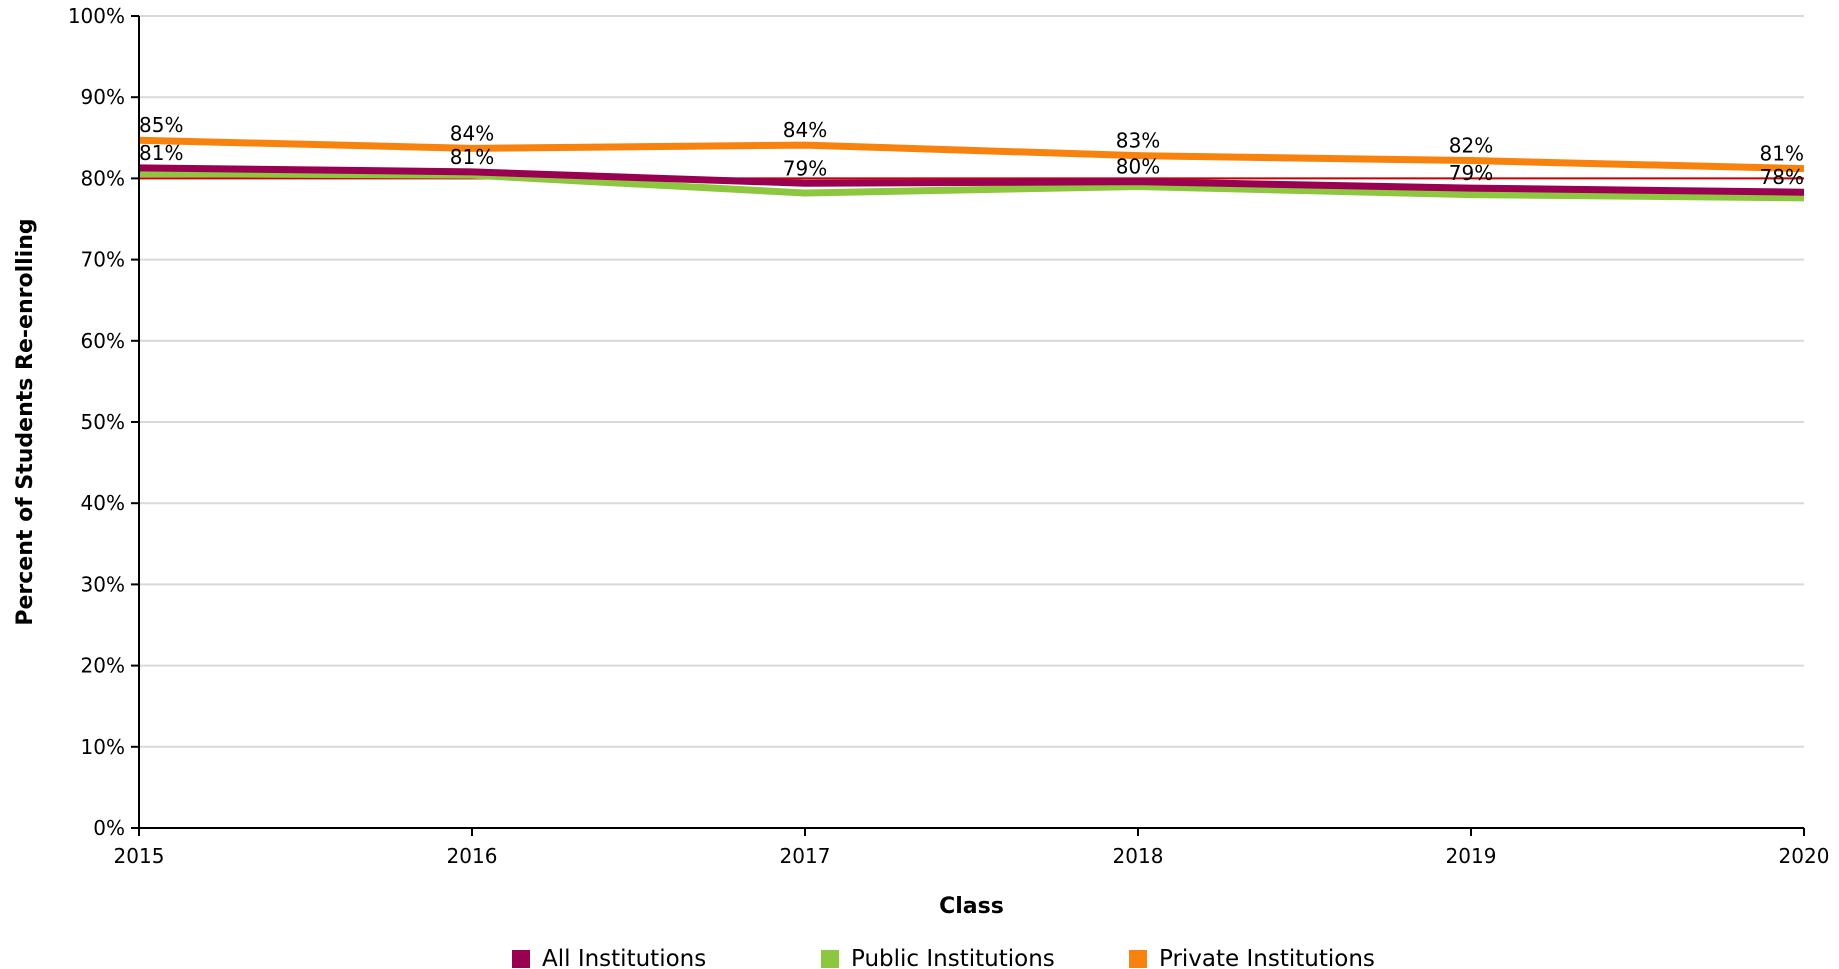 This screenshot has height=969, width=1839. What do you see at coordinates (1267, 957) in the screenshot?
I see `legend-label: Private Institutions` at bounding box center [1267, 957].